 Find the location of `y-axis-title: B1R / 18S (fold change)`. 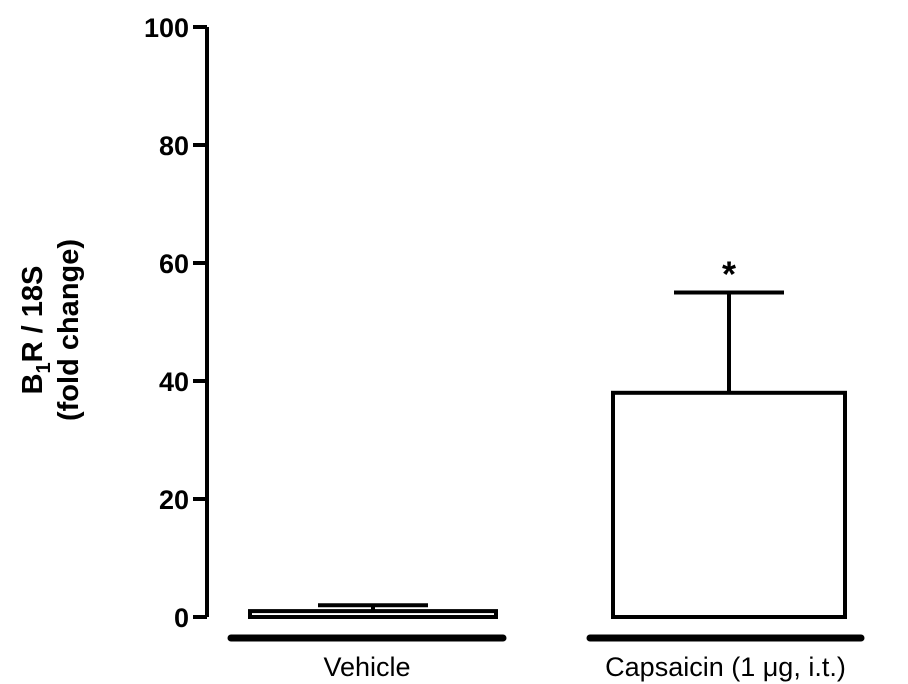

y-axis-title: B1R / 18S (fold change) is located at coordinates (51, 330).